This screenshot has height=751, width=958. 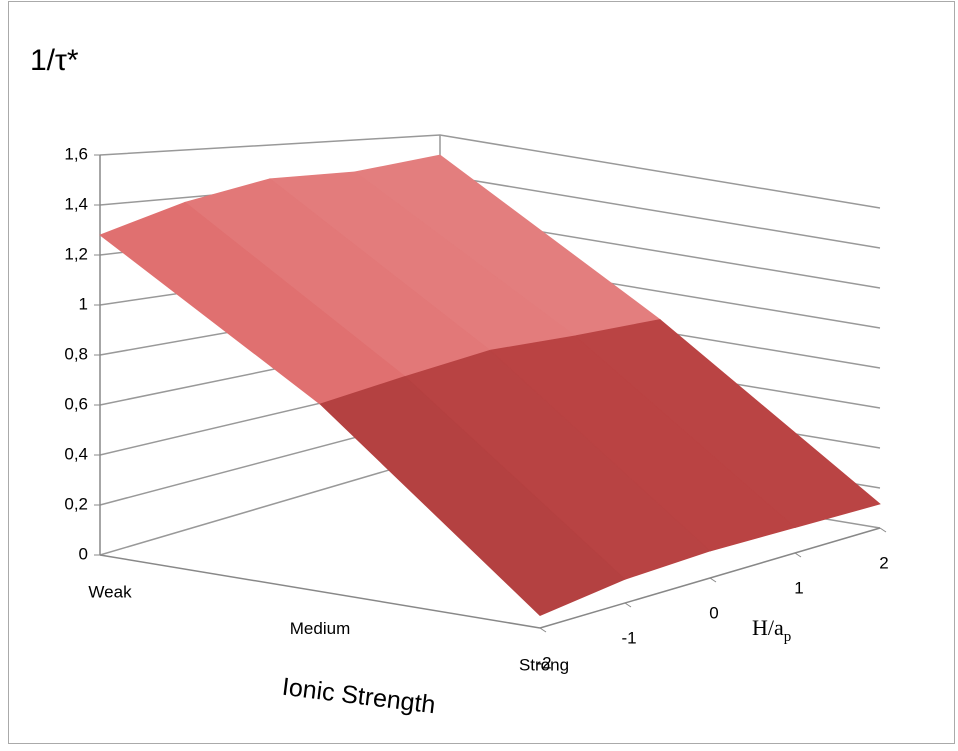 I want to click on z-tick-label: 0,4, so click(x=76, y=453).